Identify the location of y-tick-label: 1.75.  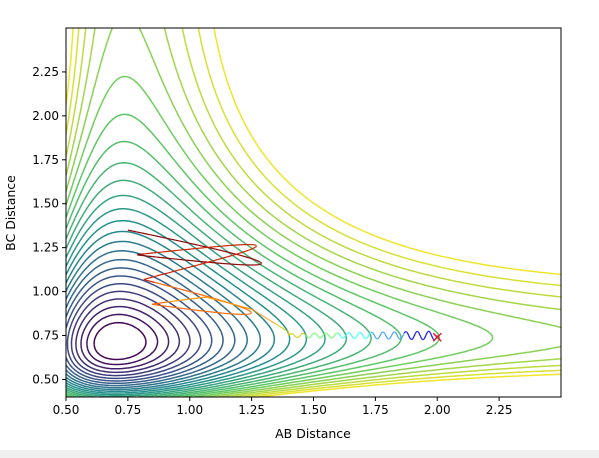
(45, 160).